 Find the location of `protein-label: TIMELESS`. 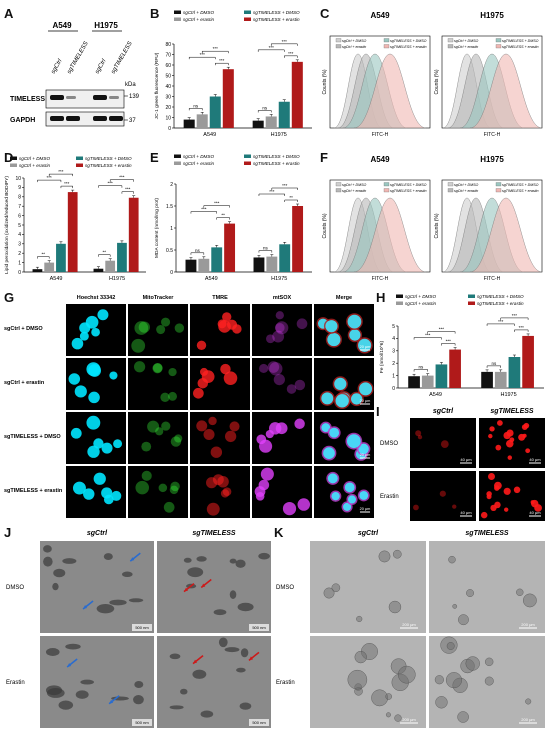

protein-label: TIMELESS is located at coordinates (27, 99).